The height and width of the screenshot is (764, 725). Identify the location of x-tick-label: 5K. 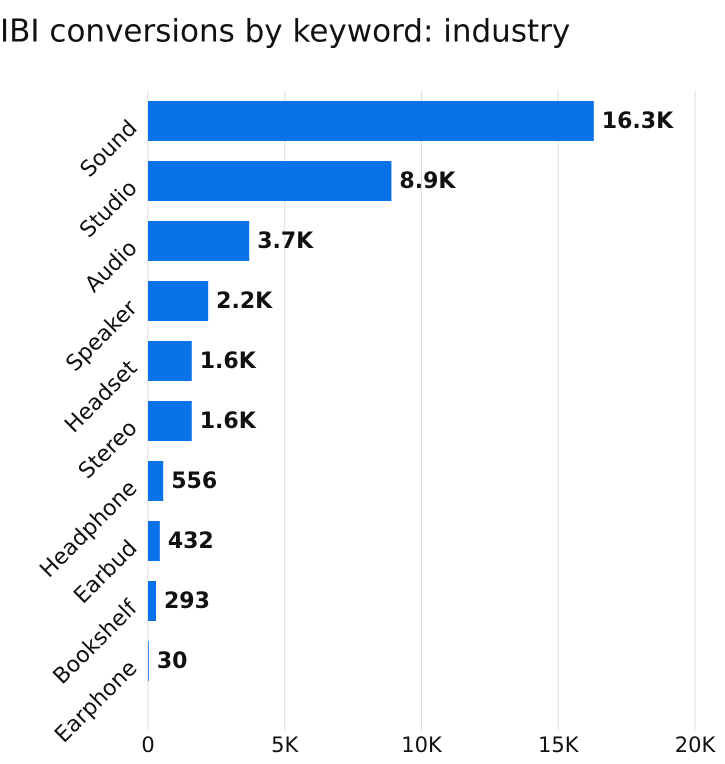
(285, 745).